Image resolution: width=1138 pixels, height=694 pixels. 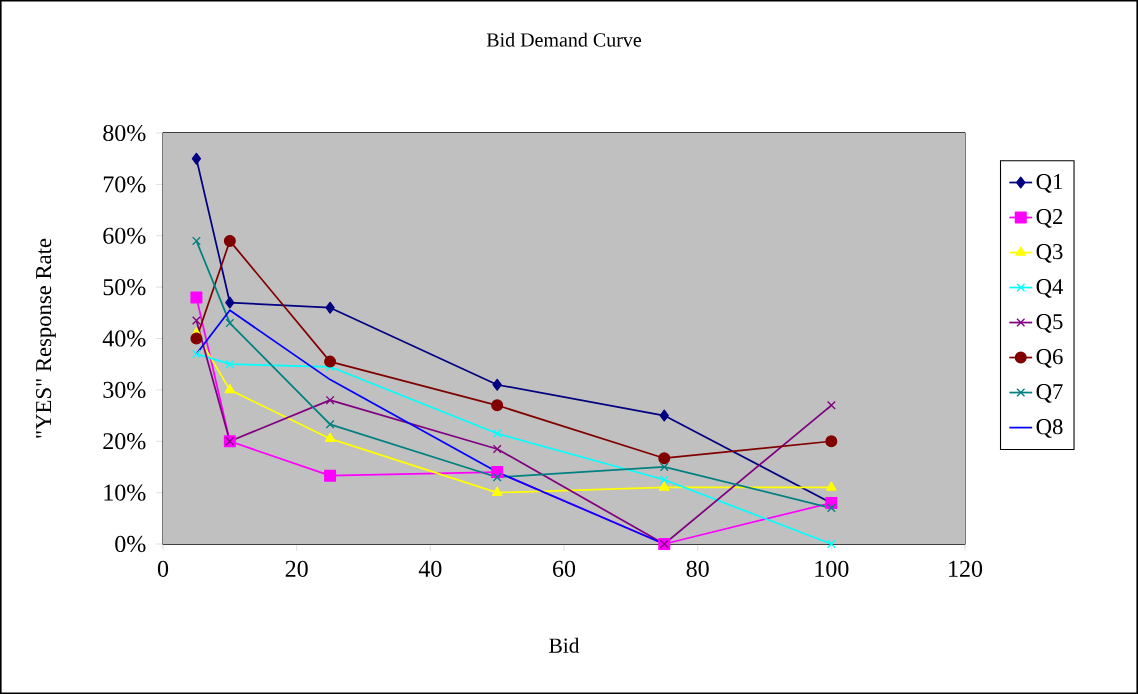 What do you see at coordinates (1049, 218) in the screenshot?
I see `legend-label: Q2` at bounding box center [1049, 218].